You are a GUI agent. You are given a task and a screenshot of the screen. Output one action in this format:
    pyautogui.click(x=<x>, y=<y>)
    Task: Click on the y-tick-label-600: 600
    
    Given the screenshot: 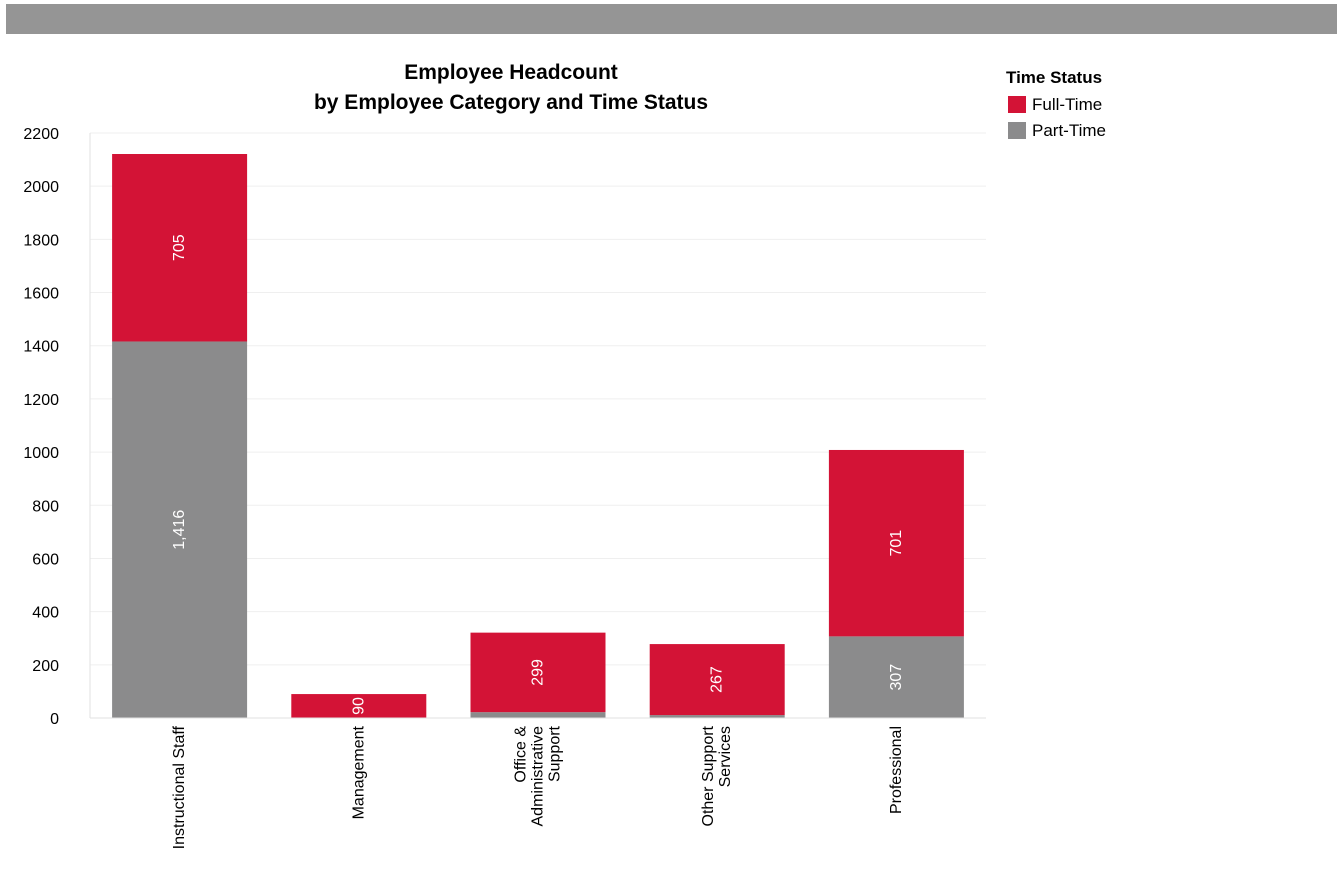 What is the action you would take?
    pyautogui.click(x=45, y=559)
    